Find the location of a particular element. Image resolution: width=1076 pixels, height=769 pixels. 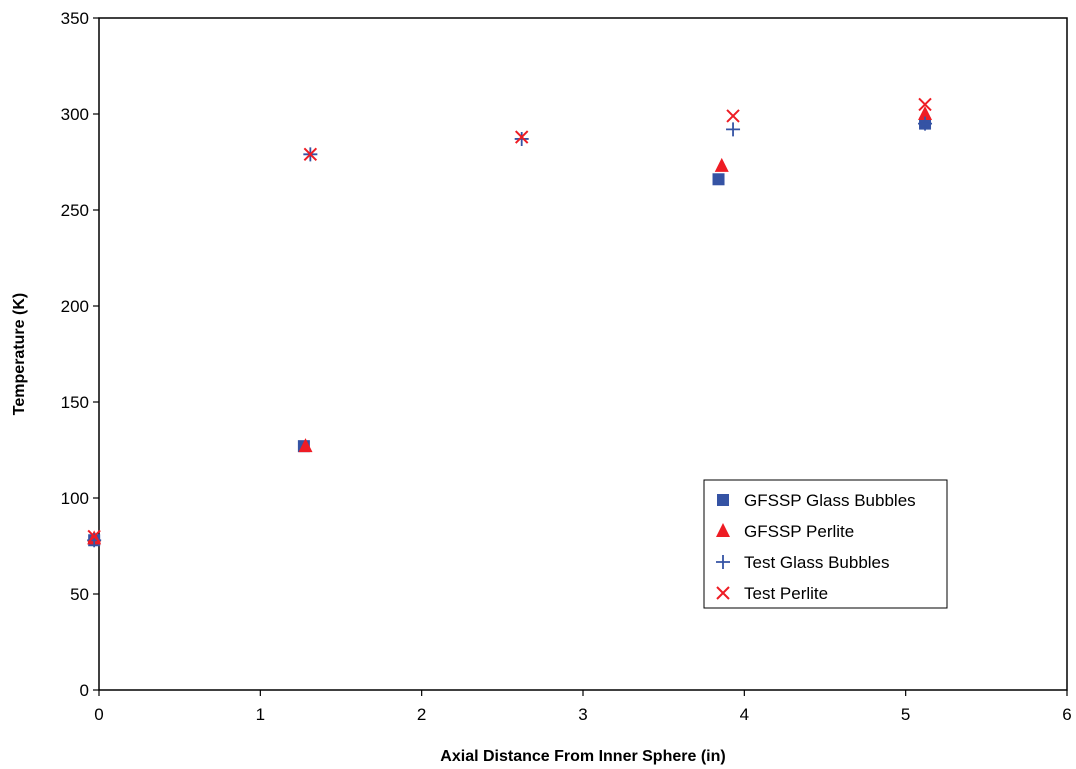

y-tick-label: 150 is located at coordinates (75, 402).